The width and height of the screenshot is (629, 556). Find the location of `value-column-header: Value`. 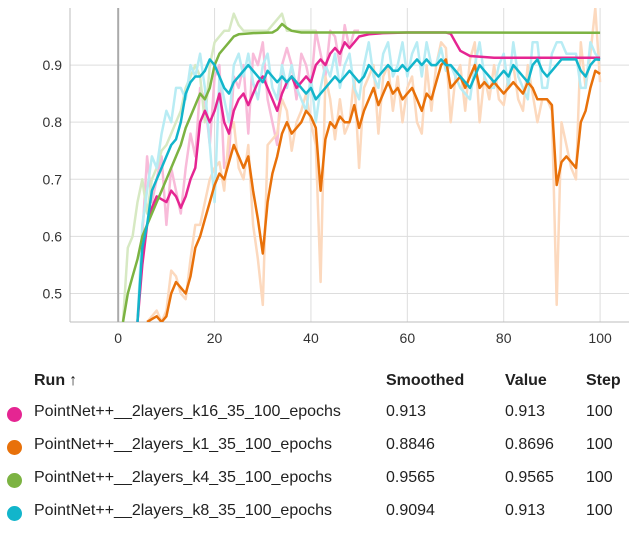

value-column-header: Value is located at coordinates (526, 380).